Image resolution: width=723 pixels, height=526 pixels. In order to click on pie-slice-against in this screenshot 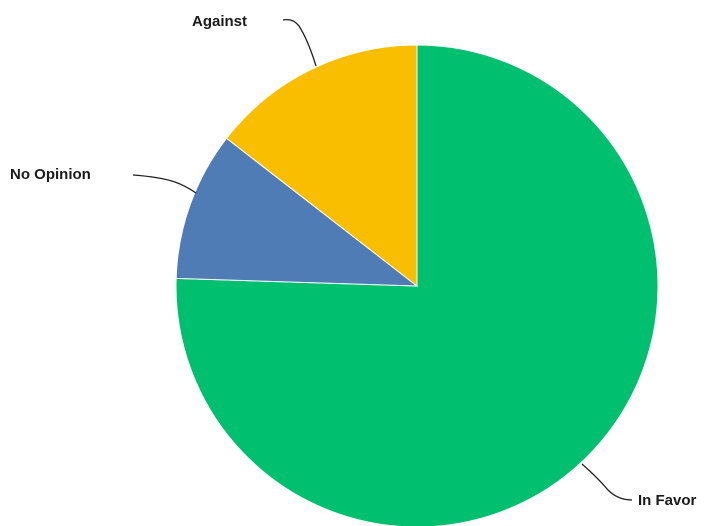, I will do `click(321, 166)`.